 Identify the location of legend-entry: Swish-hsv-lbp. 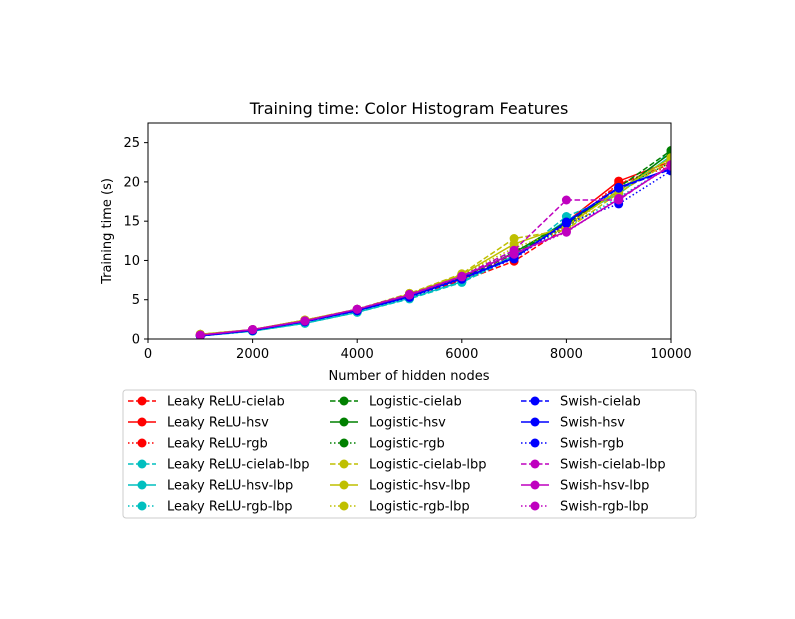
(585, 486).